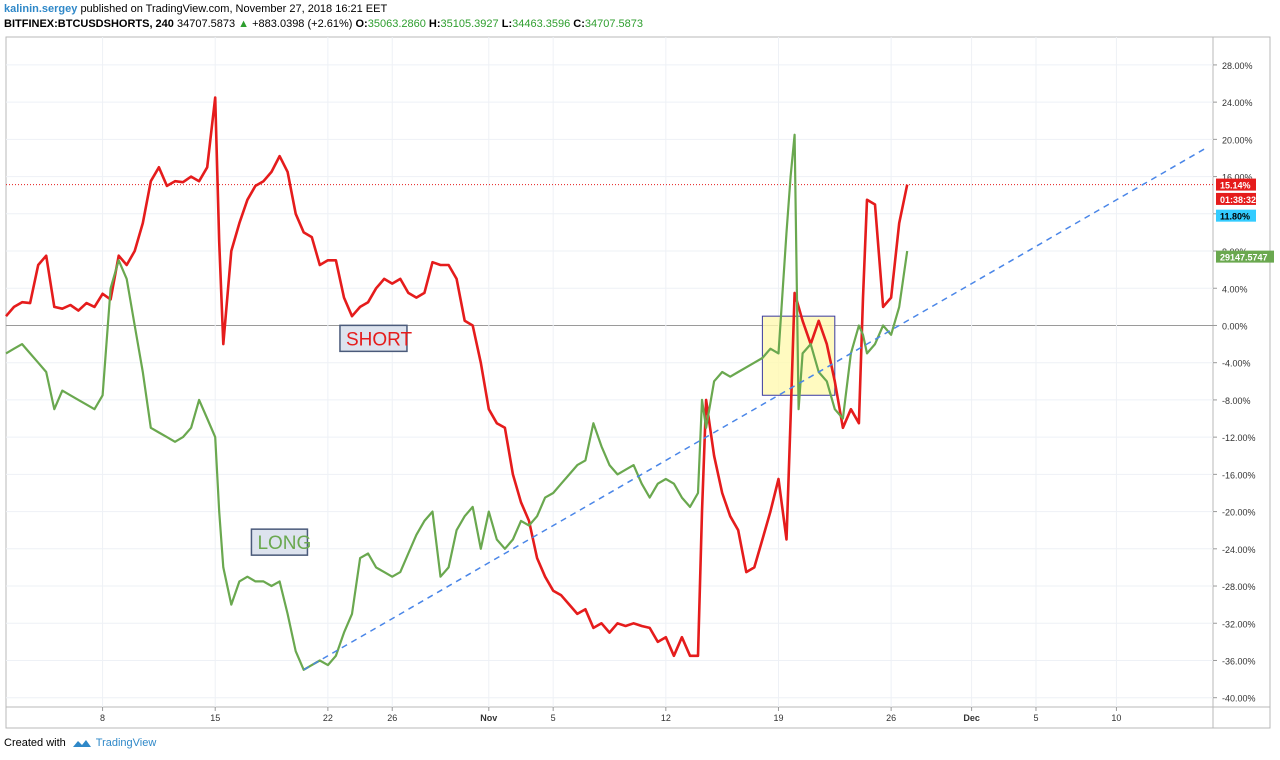  Describe the element at coordinates (1239, 513) in the screenshot. I see `y-tick-label: -20.00%` at that location.